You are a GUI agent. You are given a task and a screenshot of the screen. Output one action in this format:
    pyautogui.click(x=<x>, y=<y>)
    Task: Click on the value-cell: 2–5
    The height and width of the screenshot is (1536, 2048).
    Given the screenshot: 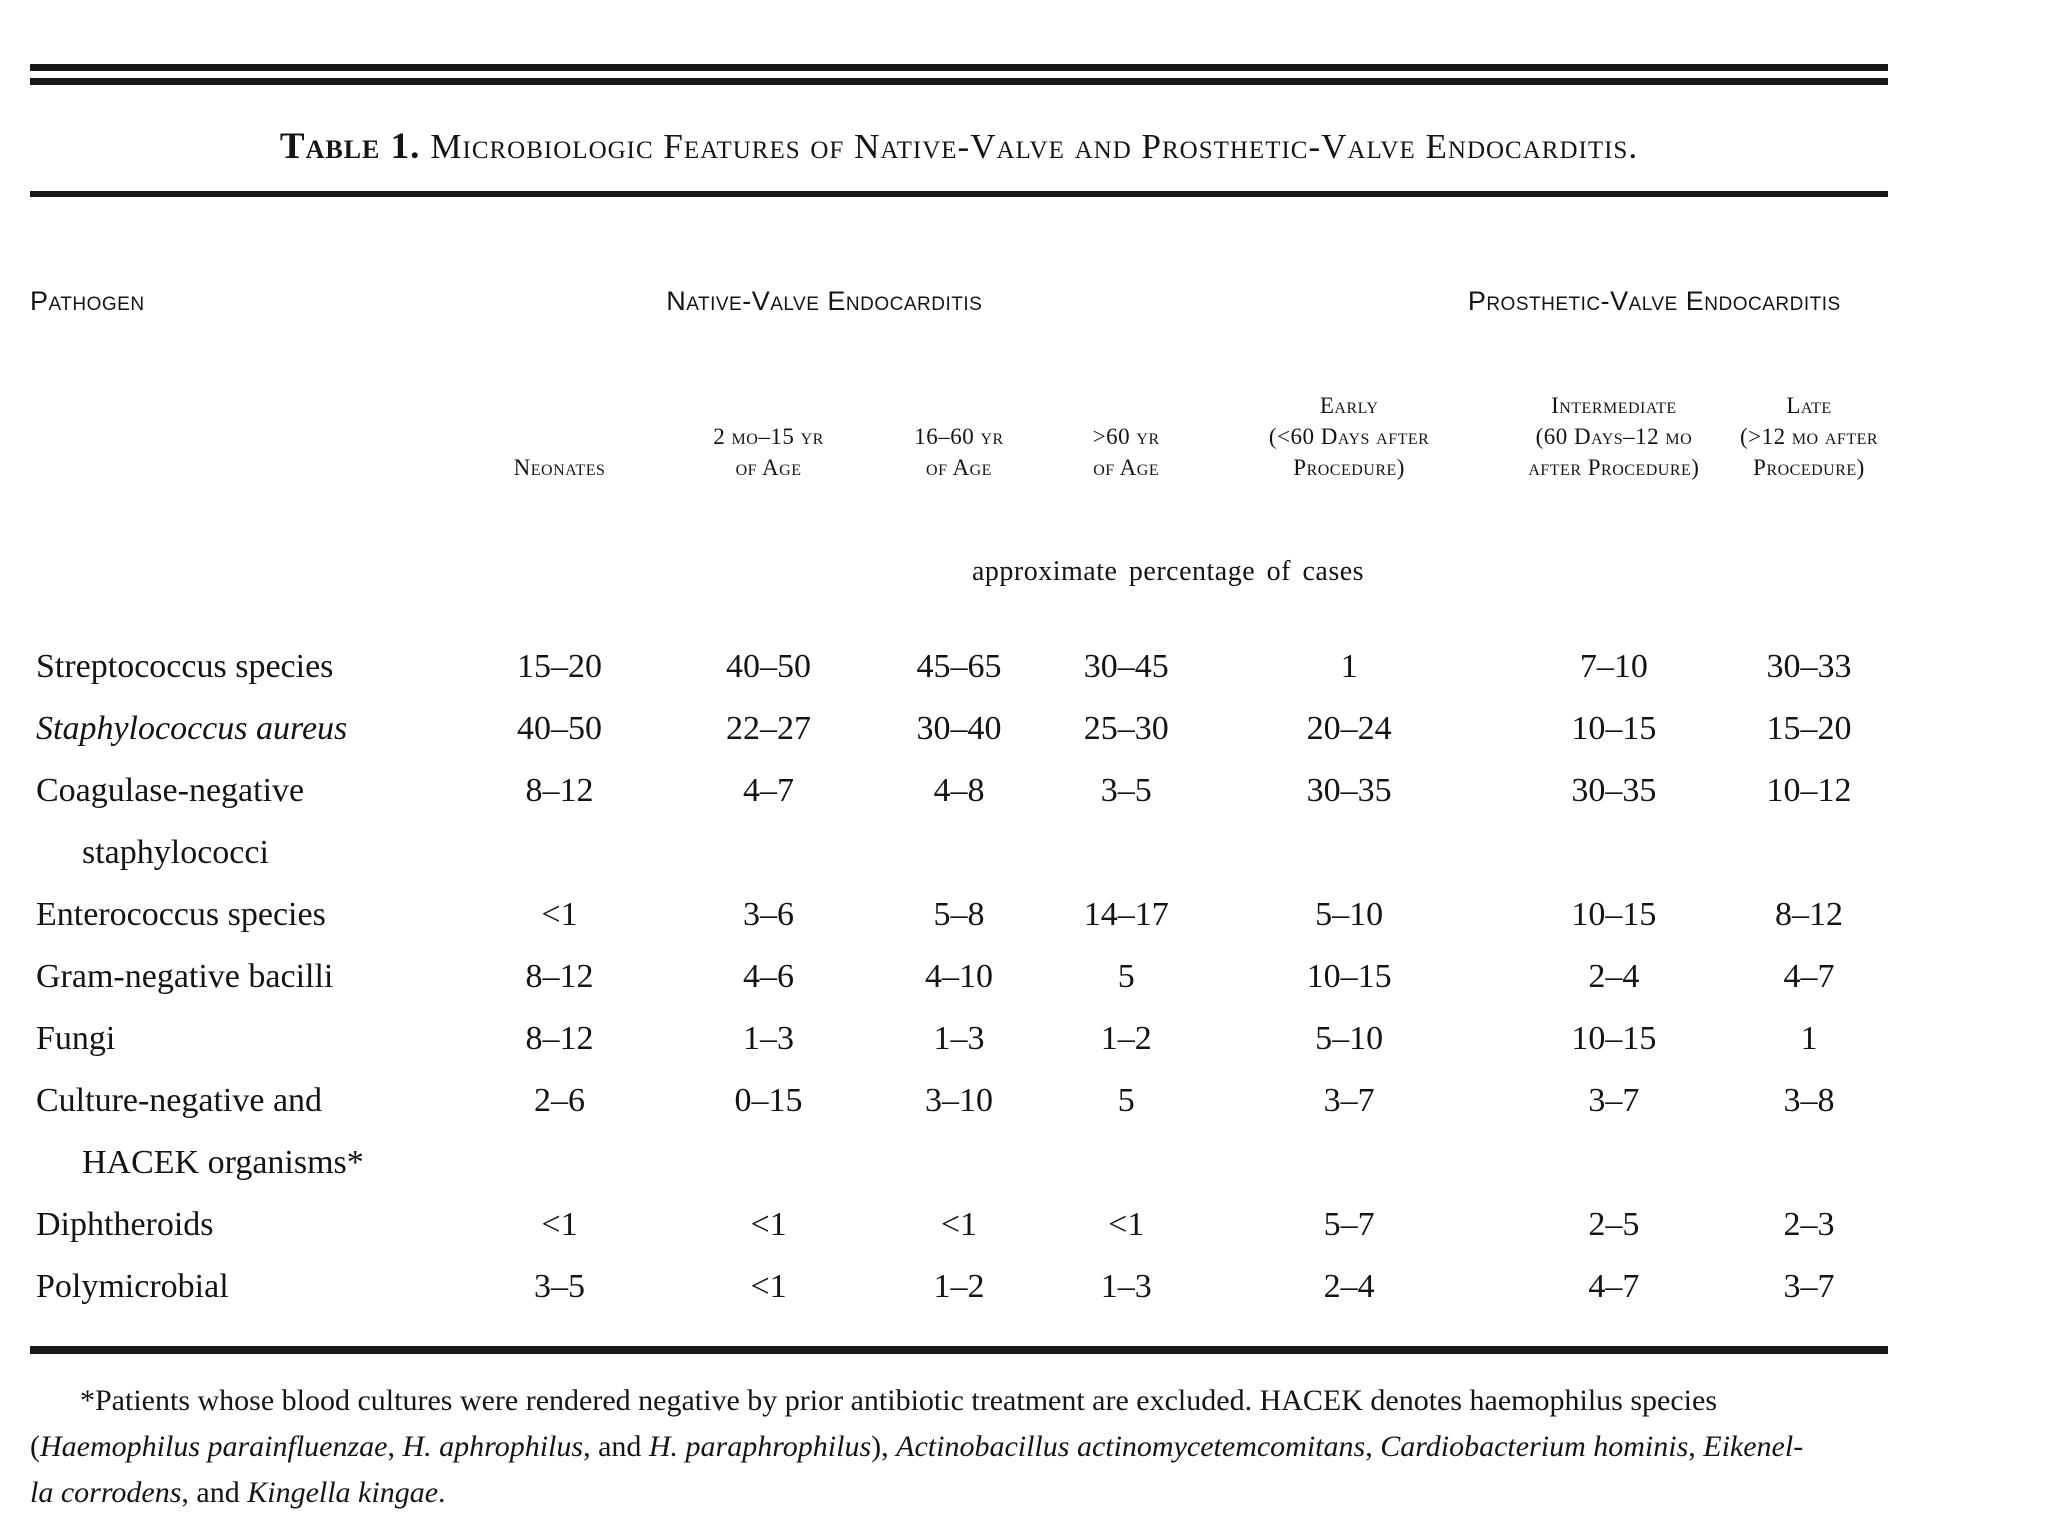 What is the action you would take?
    pyautogui.click(x=1614, y=1224)
    